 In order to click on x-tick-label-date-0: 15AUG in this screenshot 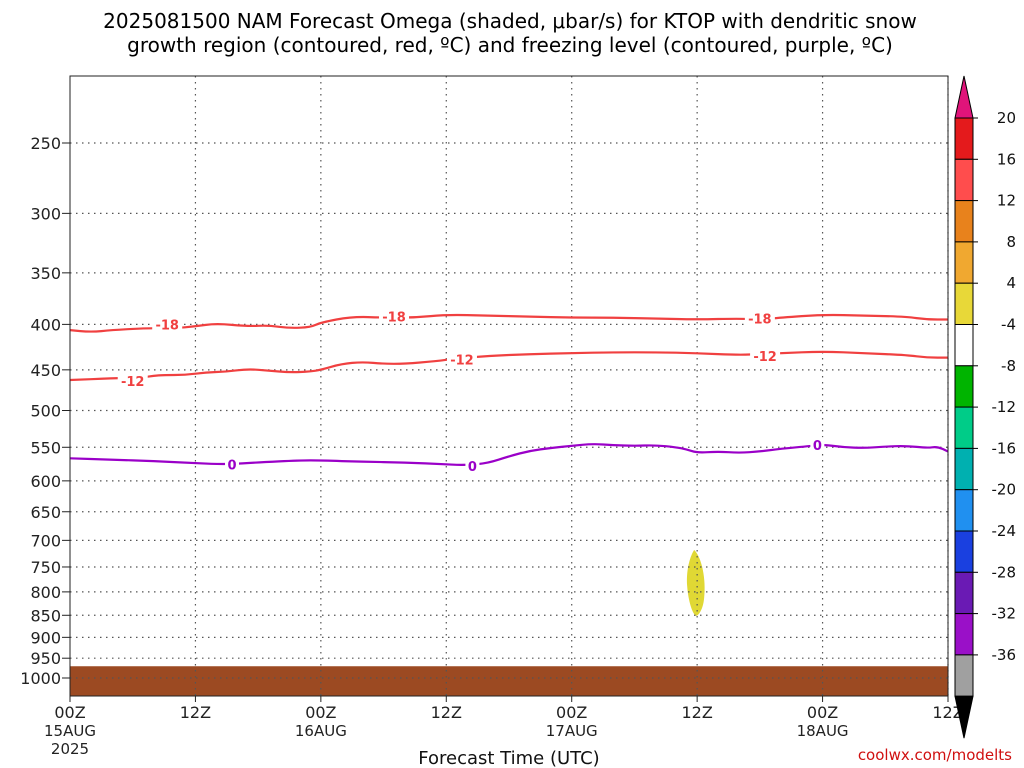, I will do `click(70, 731)`.